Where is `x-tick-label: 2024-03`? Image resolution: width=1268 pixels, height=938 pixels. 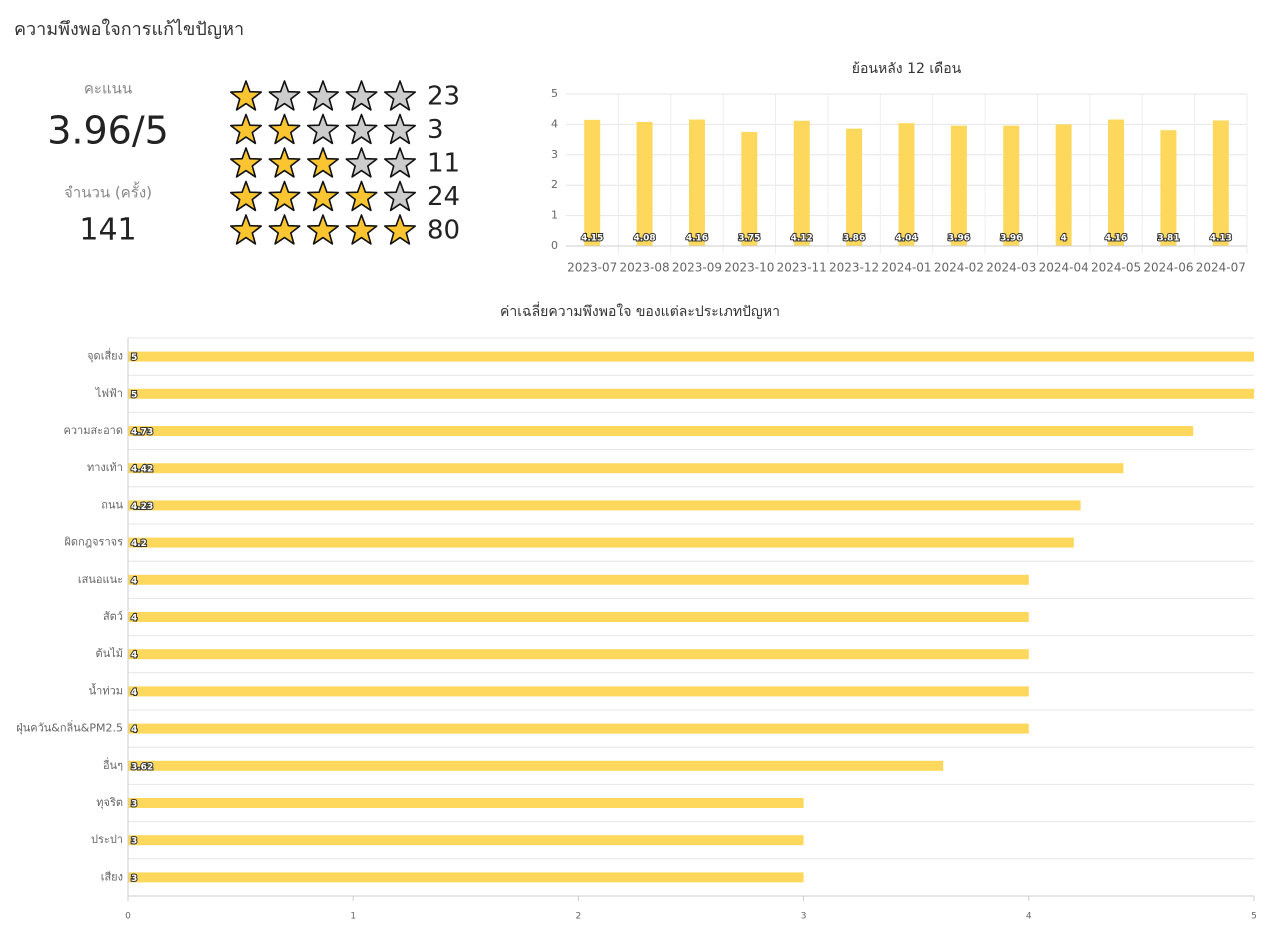 x-tick-label: 2024-03 is located at coordinates (1011, 268).